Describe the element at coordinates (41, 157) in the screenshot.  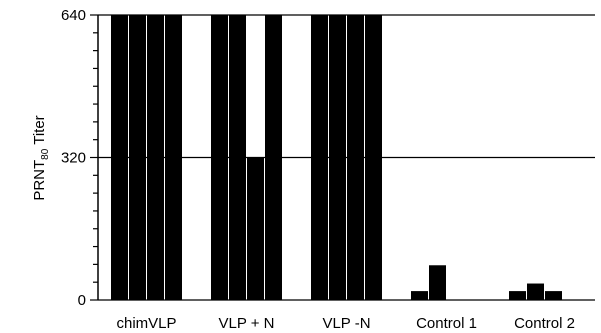
I see `y-axis-title: PRNT80 Titer` at that location.